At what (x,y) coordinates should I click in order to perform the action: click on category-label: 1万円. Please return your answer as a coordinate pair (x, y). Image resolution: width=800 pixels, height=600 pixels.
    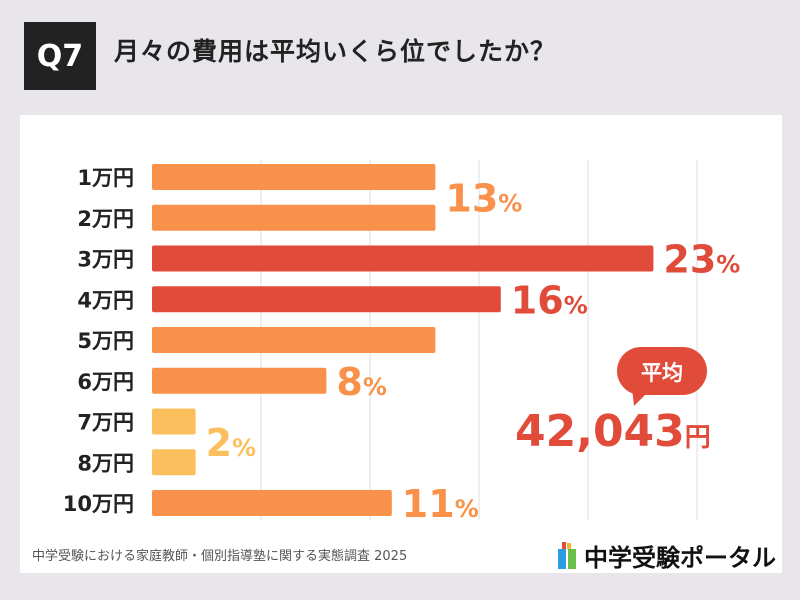
    Looking at the image, I should click on (105, 178).